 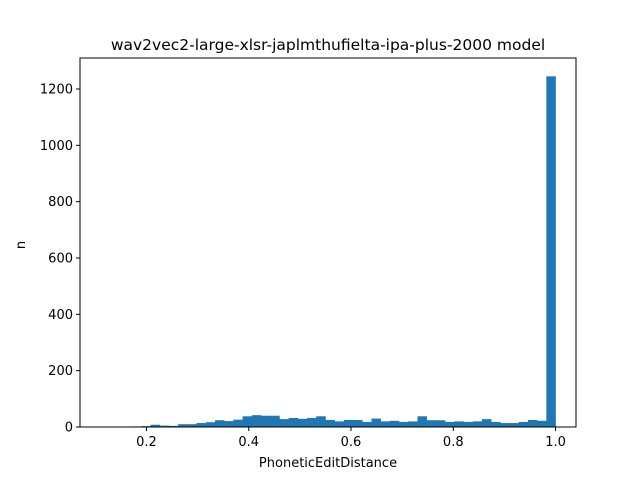 I want to click on y-tick-label: 600, so click(x=60, y=258).